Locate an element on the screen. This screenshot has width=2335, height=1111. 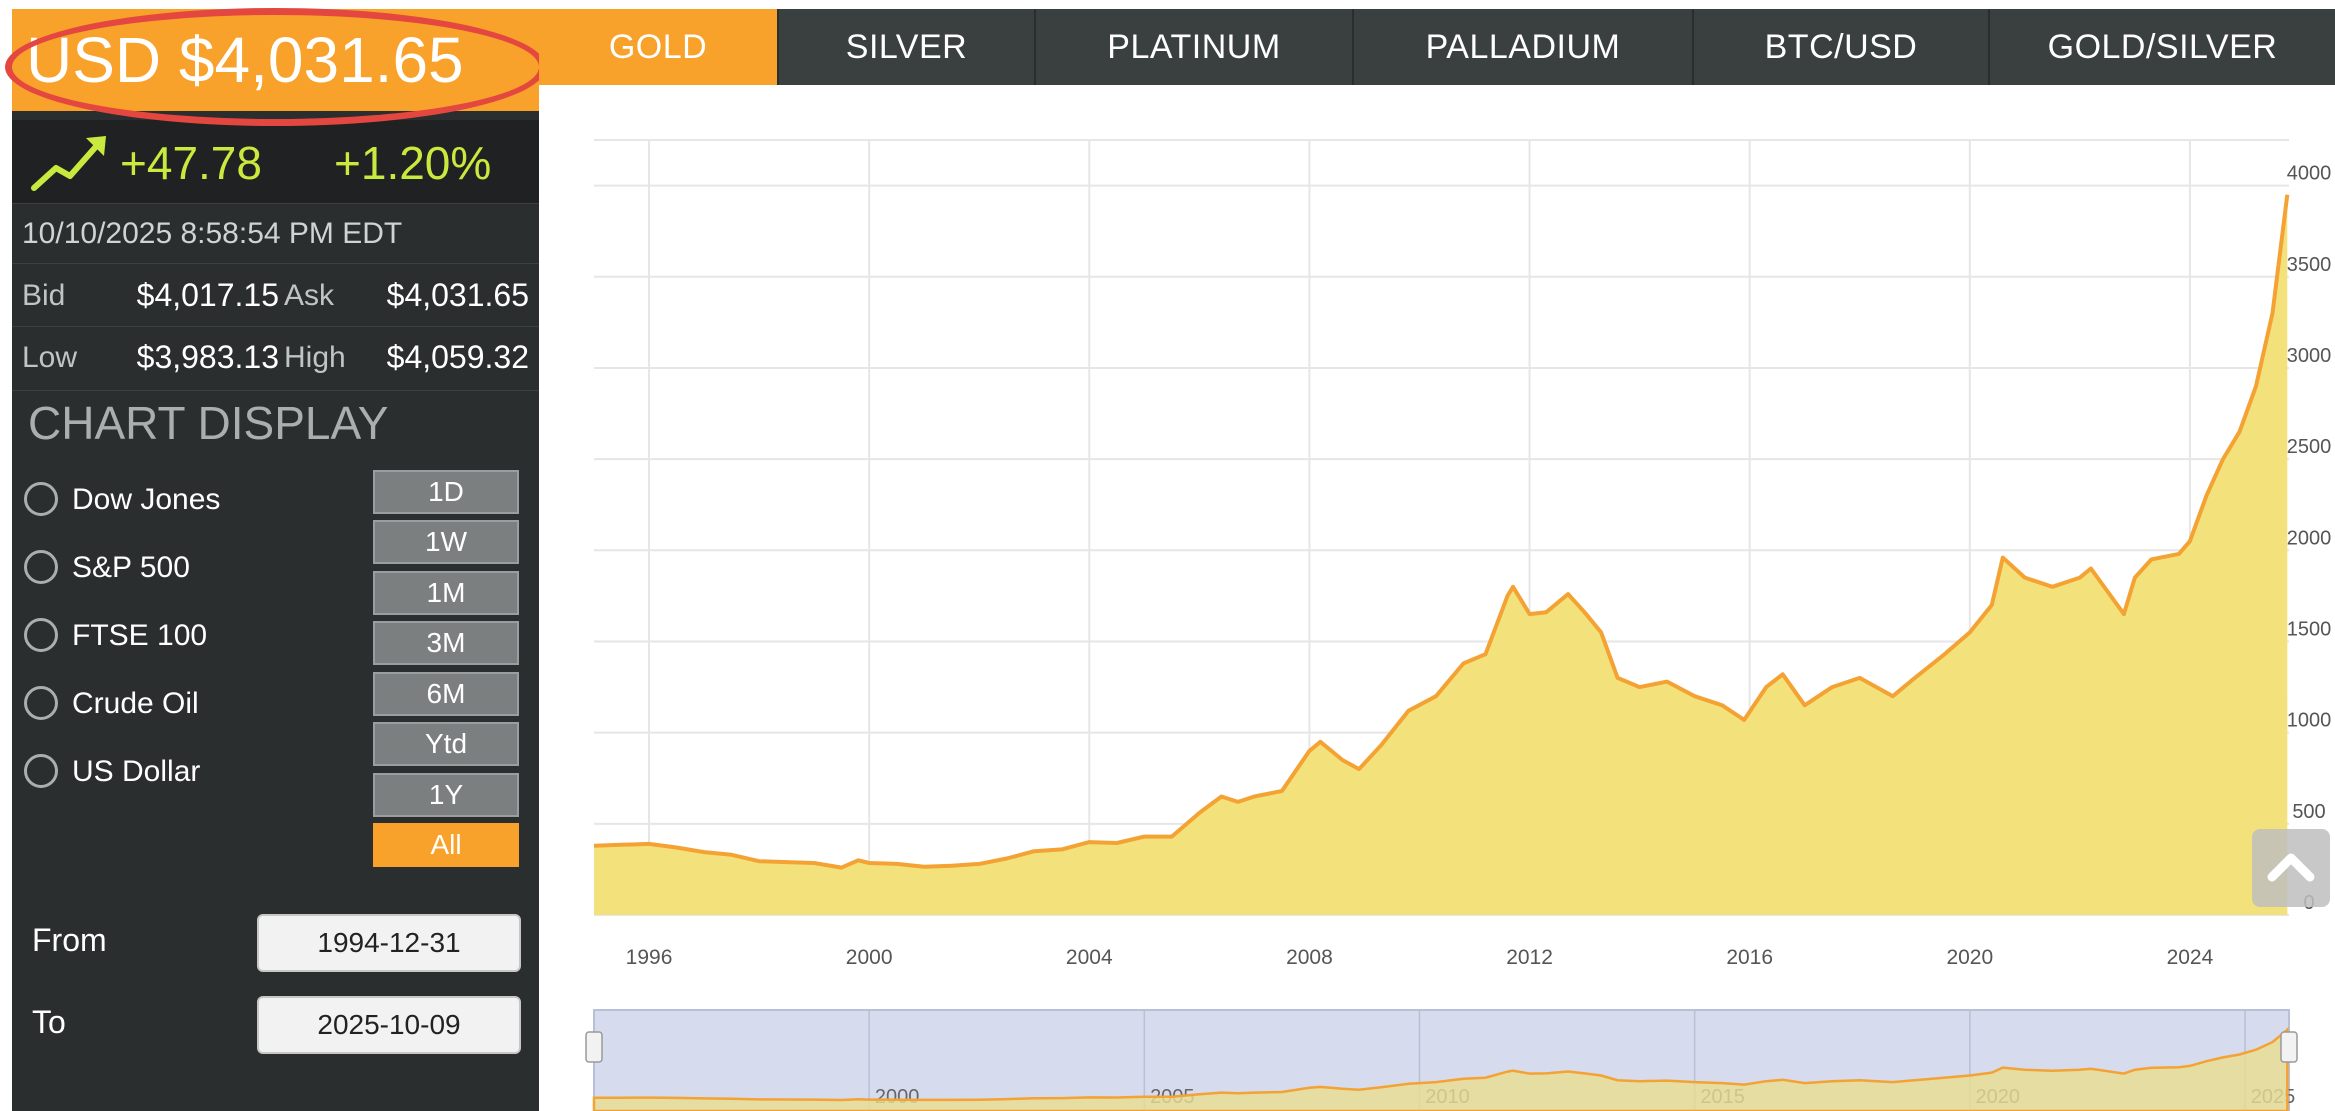
y-tick-label: 1000 is located at coordinates (2309, 721).